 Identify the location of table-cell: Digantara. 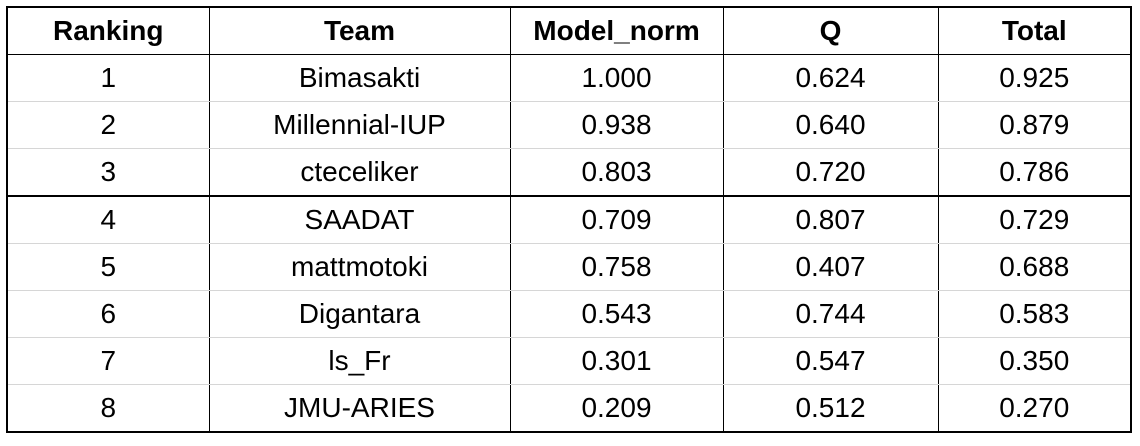
(359, 314).